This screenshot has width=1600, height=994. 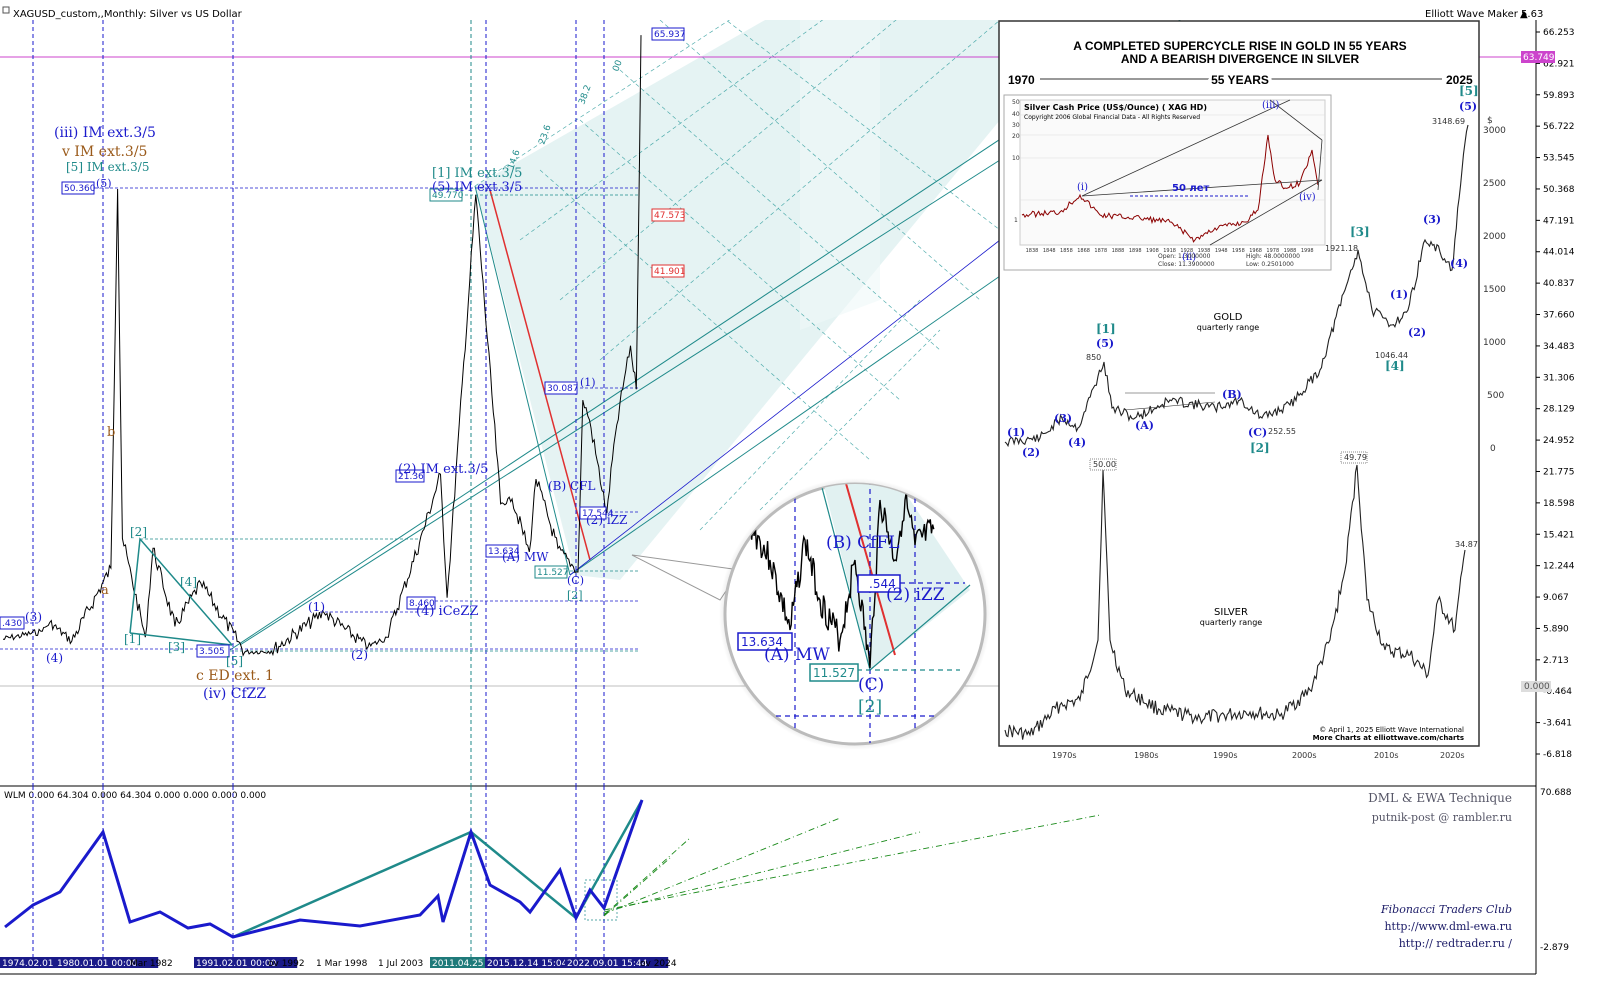 What do you see at coordinates (1152, 251) in the screenshot?
I see `mini-x-tick: 1908` at bounding box center [1152, 251].